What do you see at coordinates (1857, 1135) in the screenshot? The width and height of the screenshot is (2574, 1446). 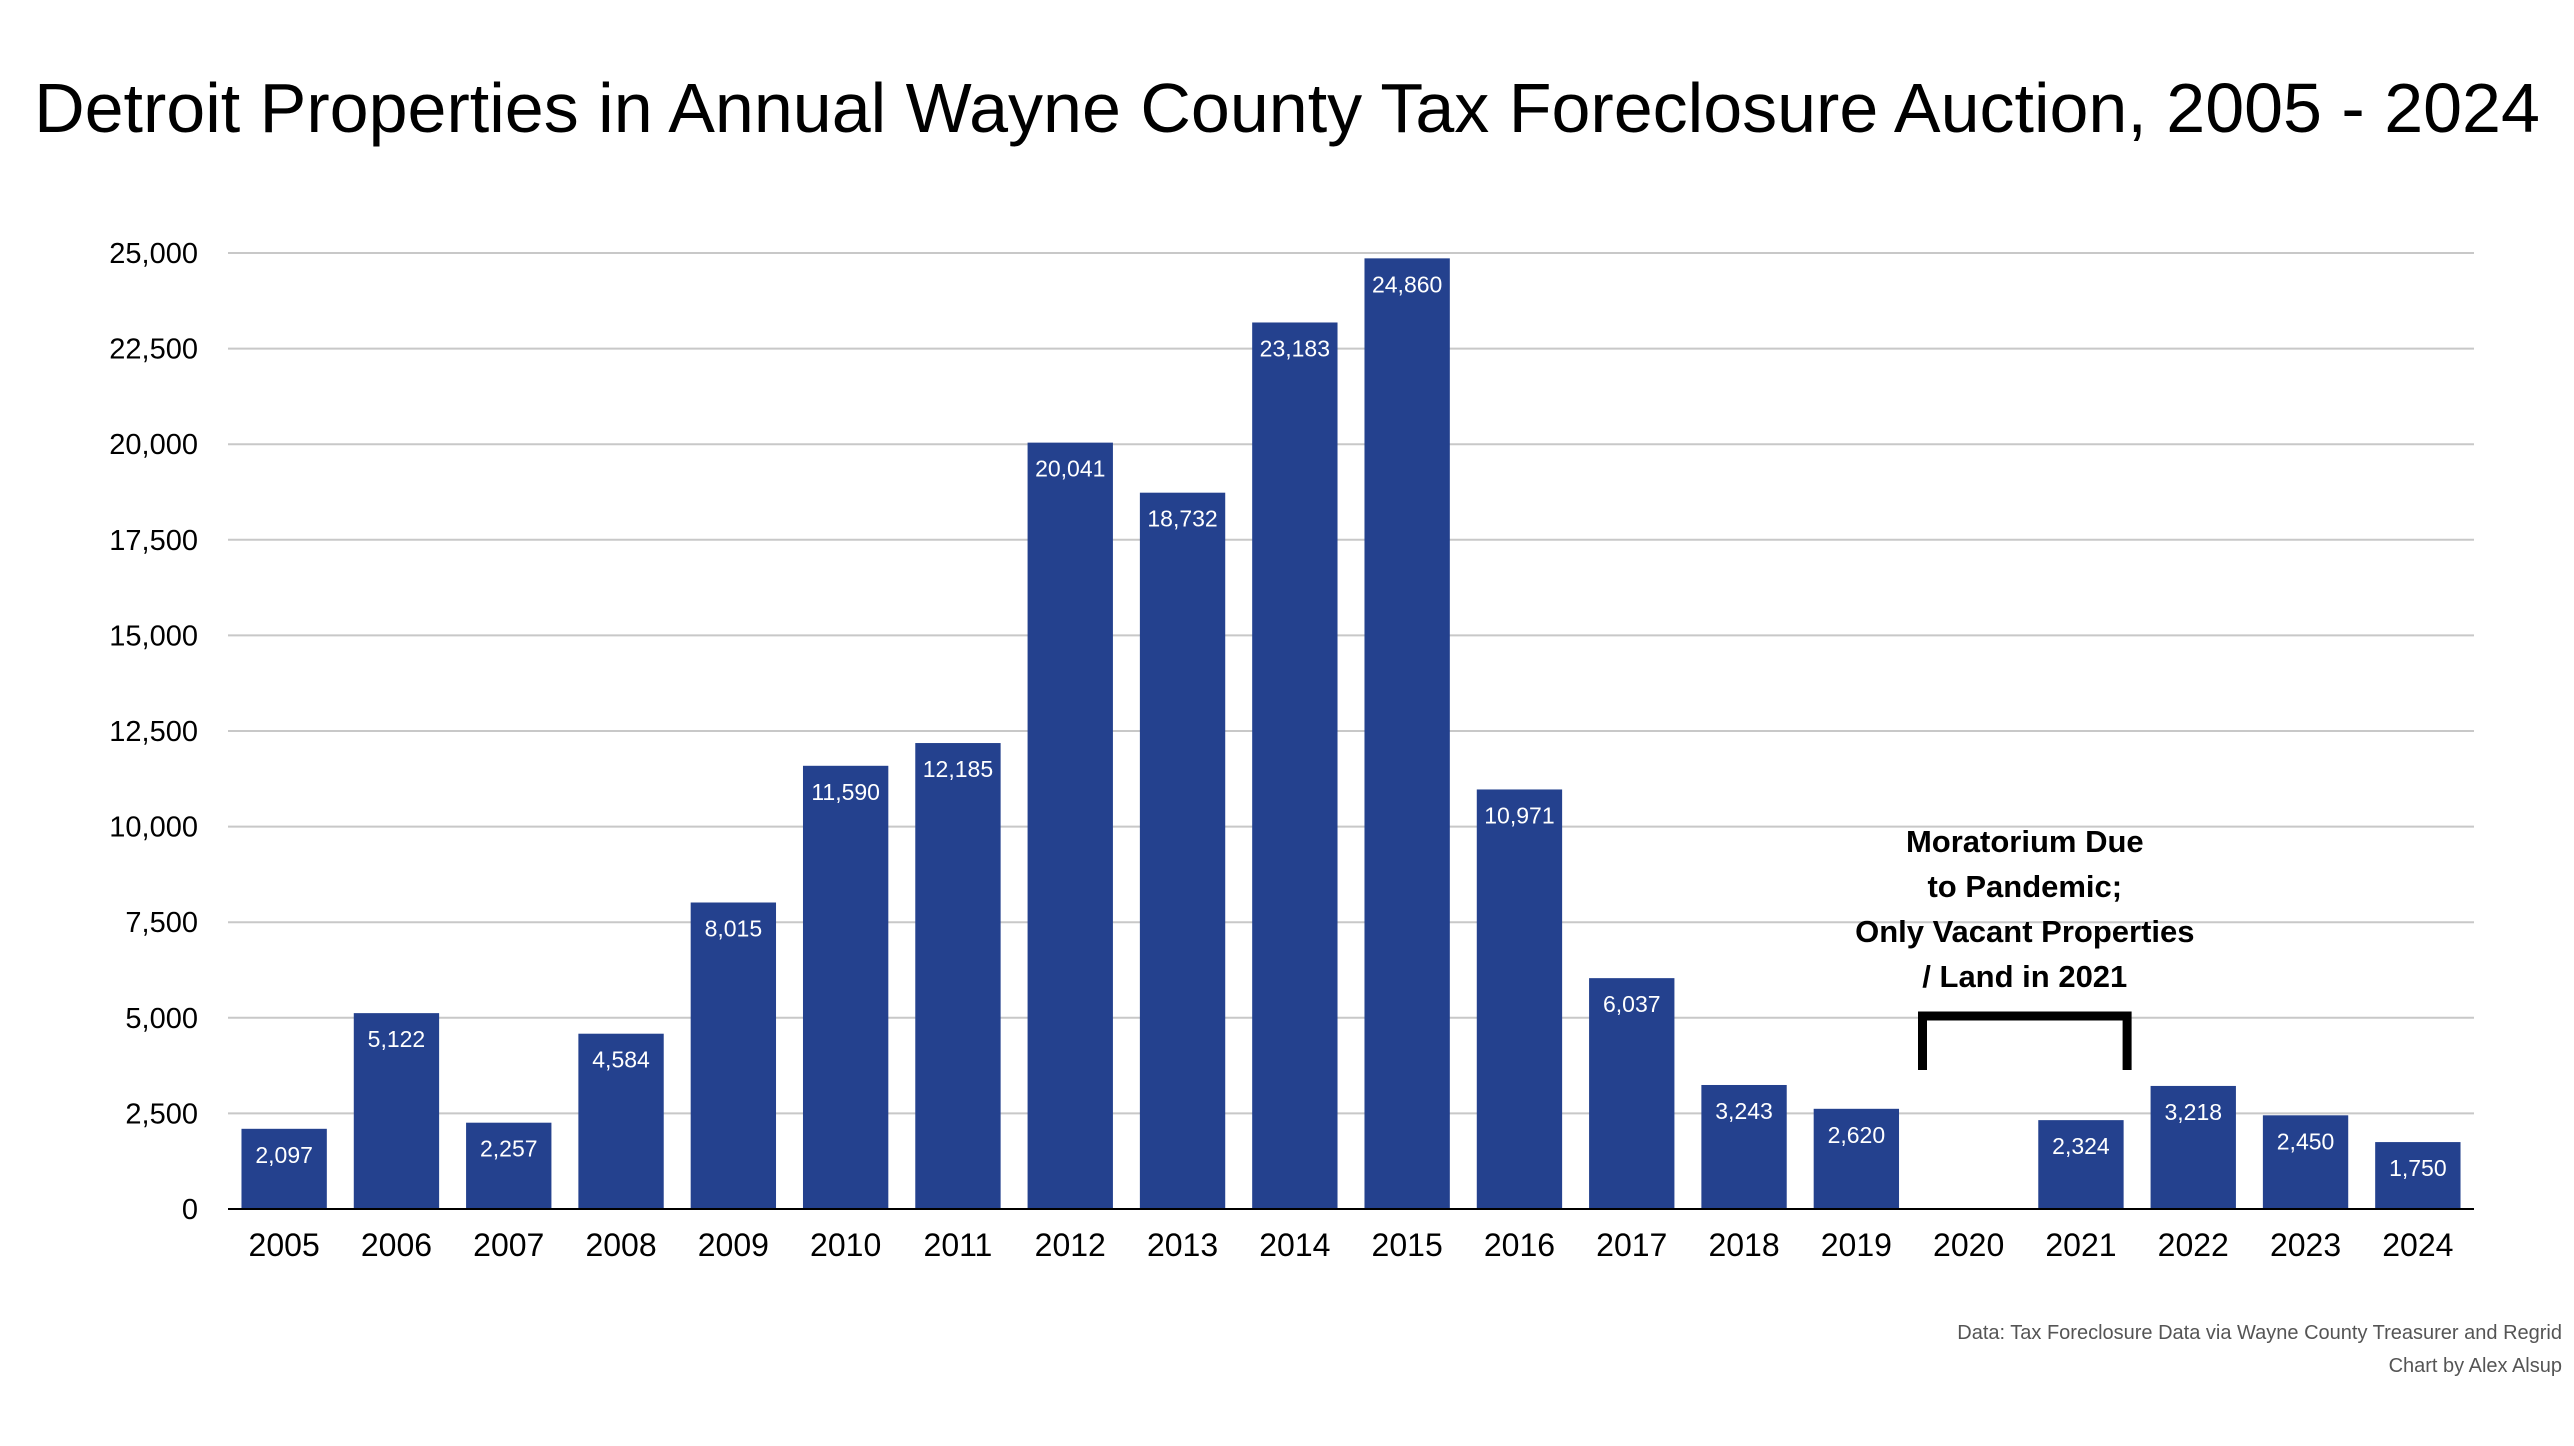 I see `bar-value-label-2019: 2,620` at bounding box center [1857, 1135].